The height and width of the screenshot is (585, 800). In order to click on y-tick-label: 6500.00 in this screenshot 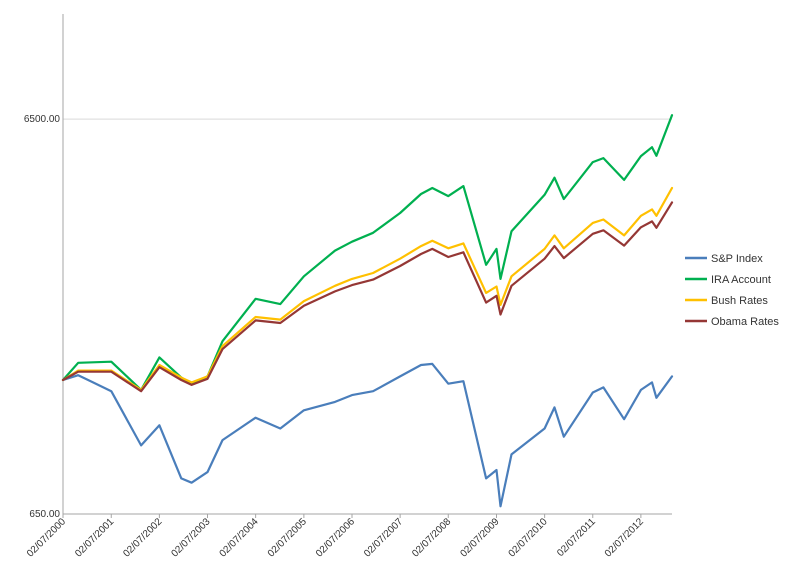, I will do `click(42, 119)`.